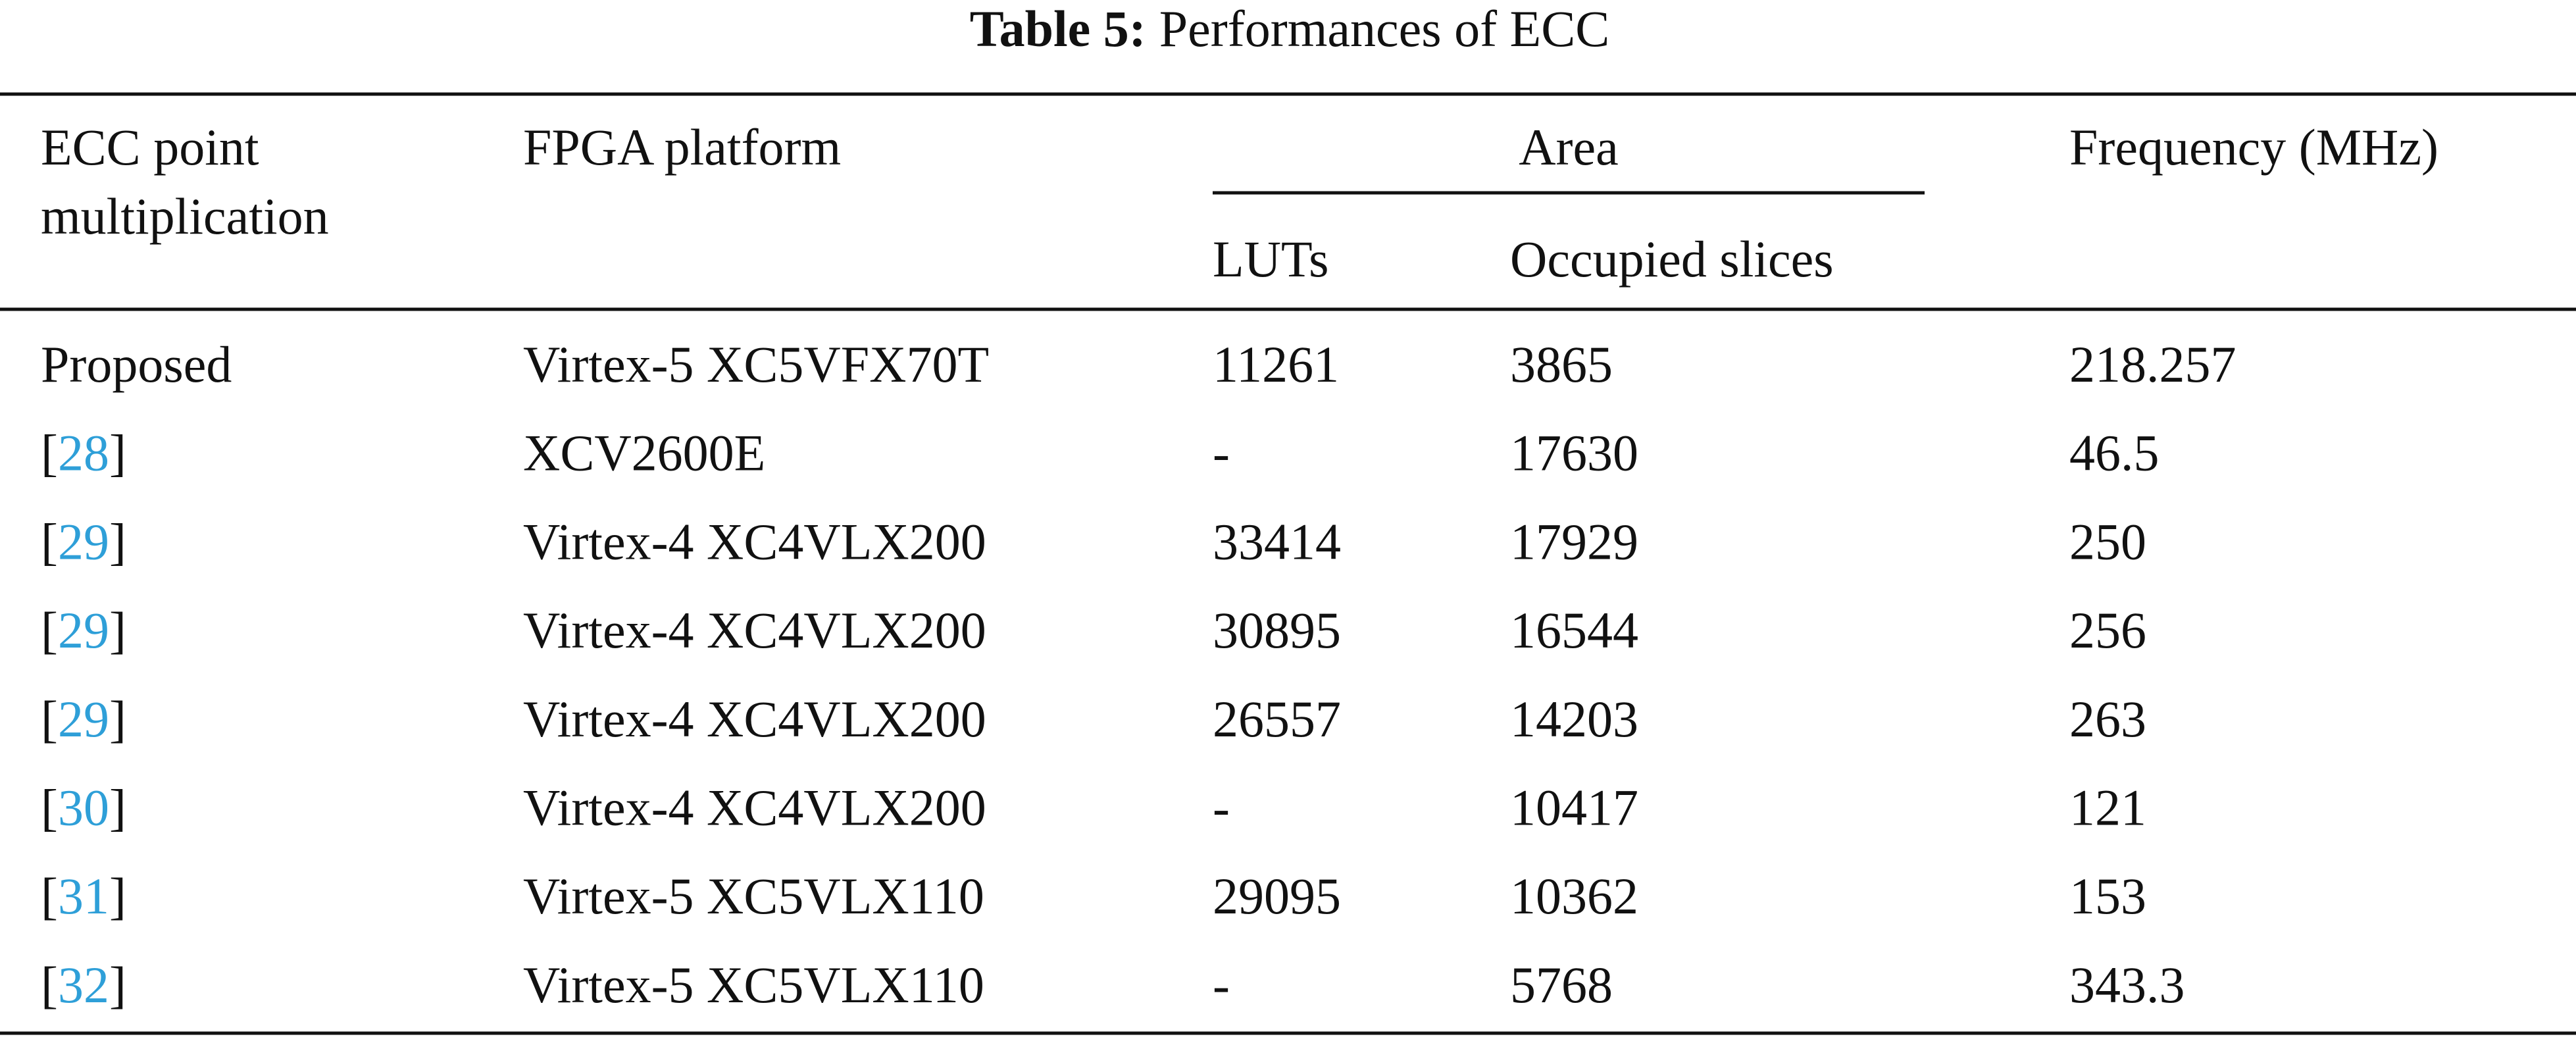  Describe the element at coordinates (644, 453) in the screenshot. I see `table-cell: XCV2600E` at that location.